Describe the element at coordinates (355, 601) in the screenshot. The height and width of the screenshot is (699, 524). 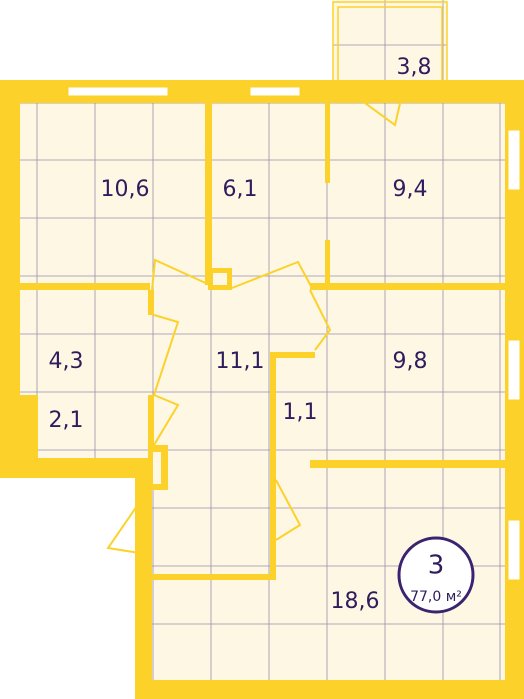
I see `room-area: 18,6` at that location.